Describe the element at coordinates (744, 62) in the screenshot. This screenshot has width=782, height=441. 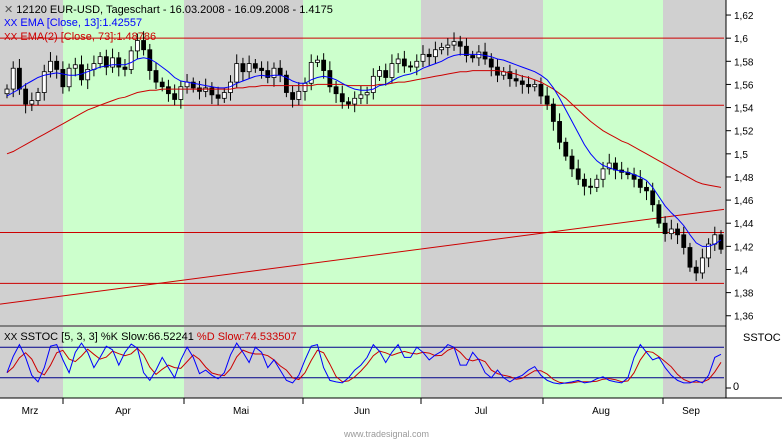
I see `price-tick-label: 1,58` at that location.